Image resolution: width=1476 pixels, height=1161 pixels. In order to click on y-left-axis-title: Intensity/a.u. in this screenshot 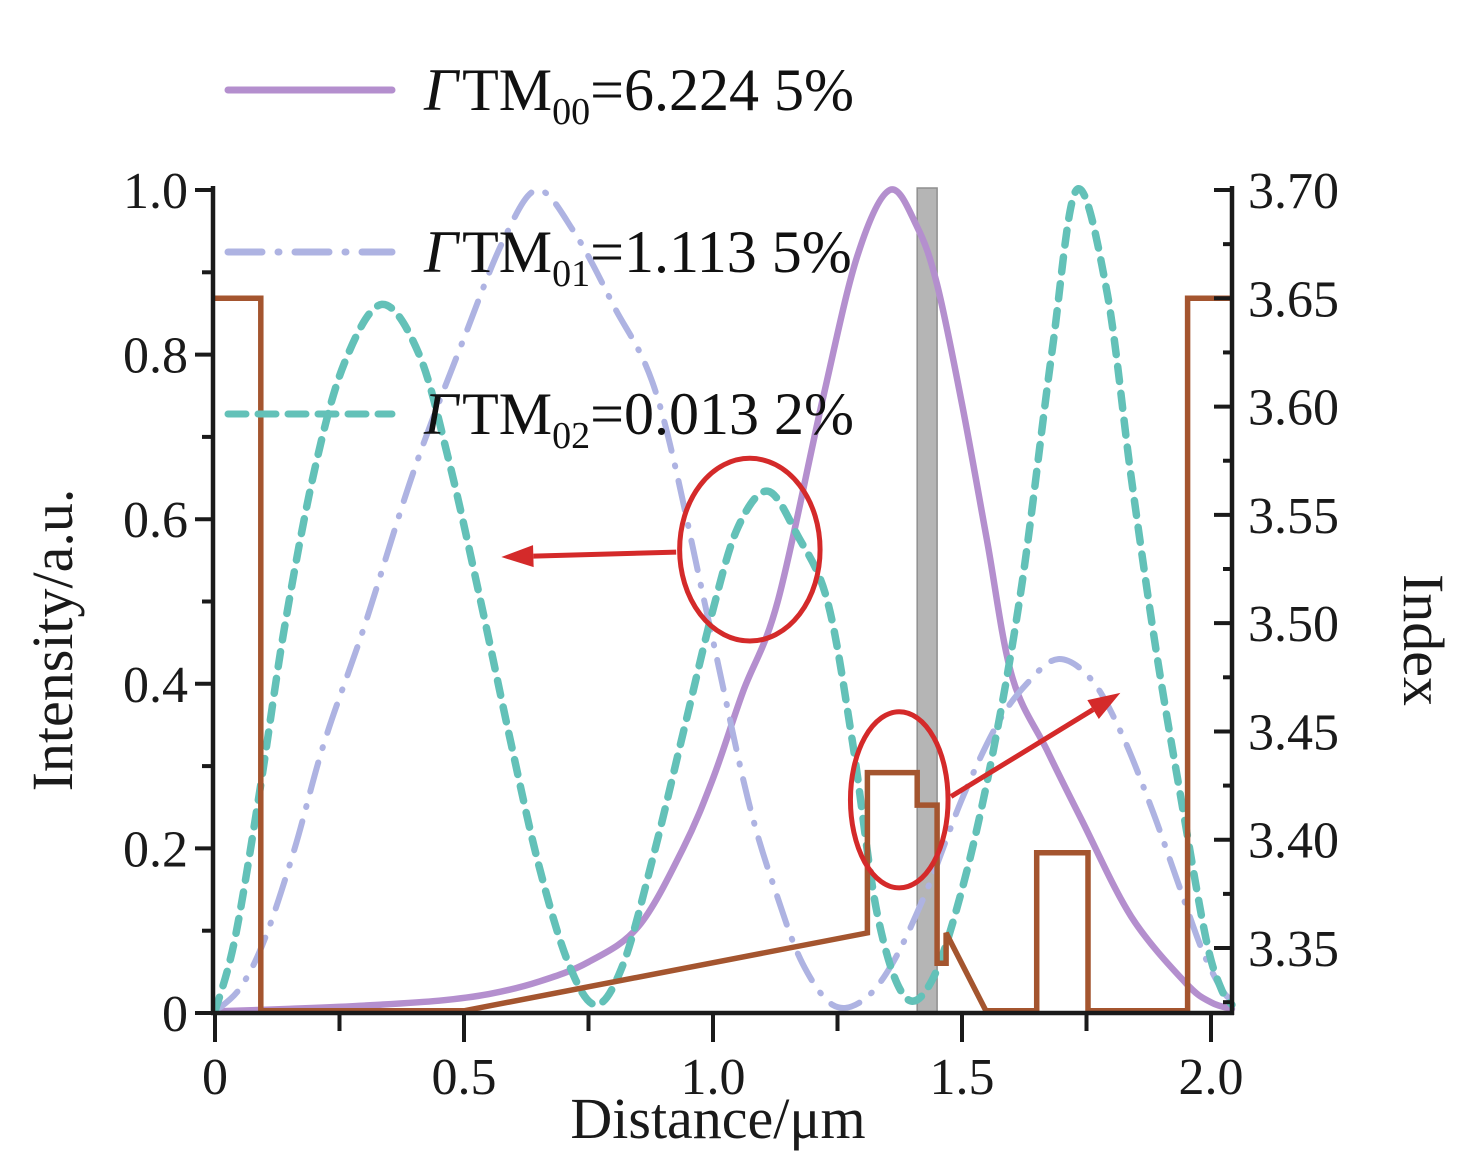, I will do `click(52, 640)`.